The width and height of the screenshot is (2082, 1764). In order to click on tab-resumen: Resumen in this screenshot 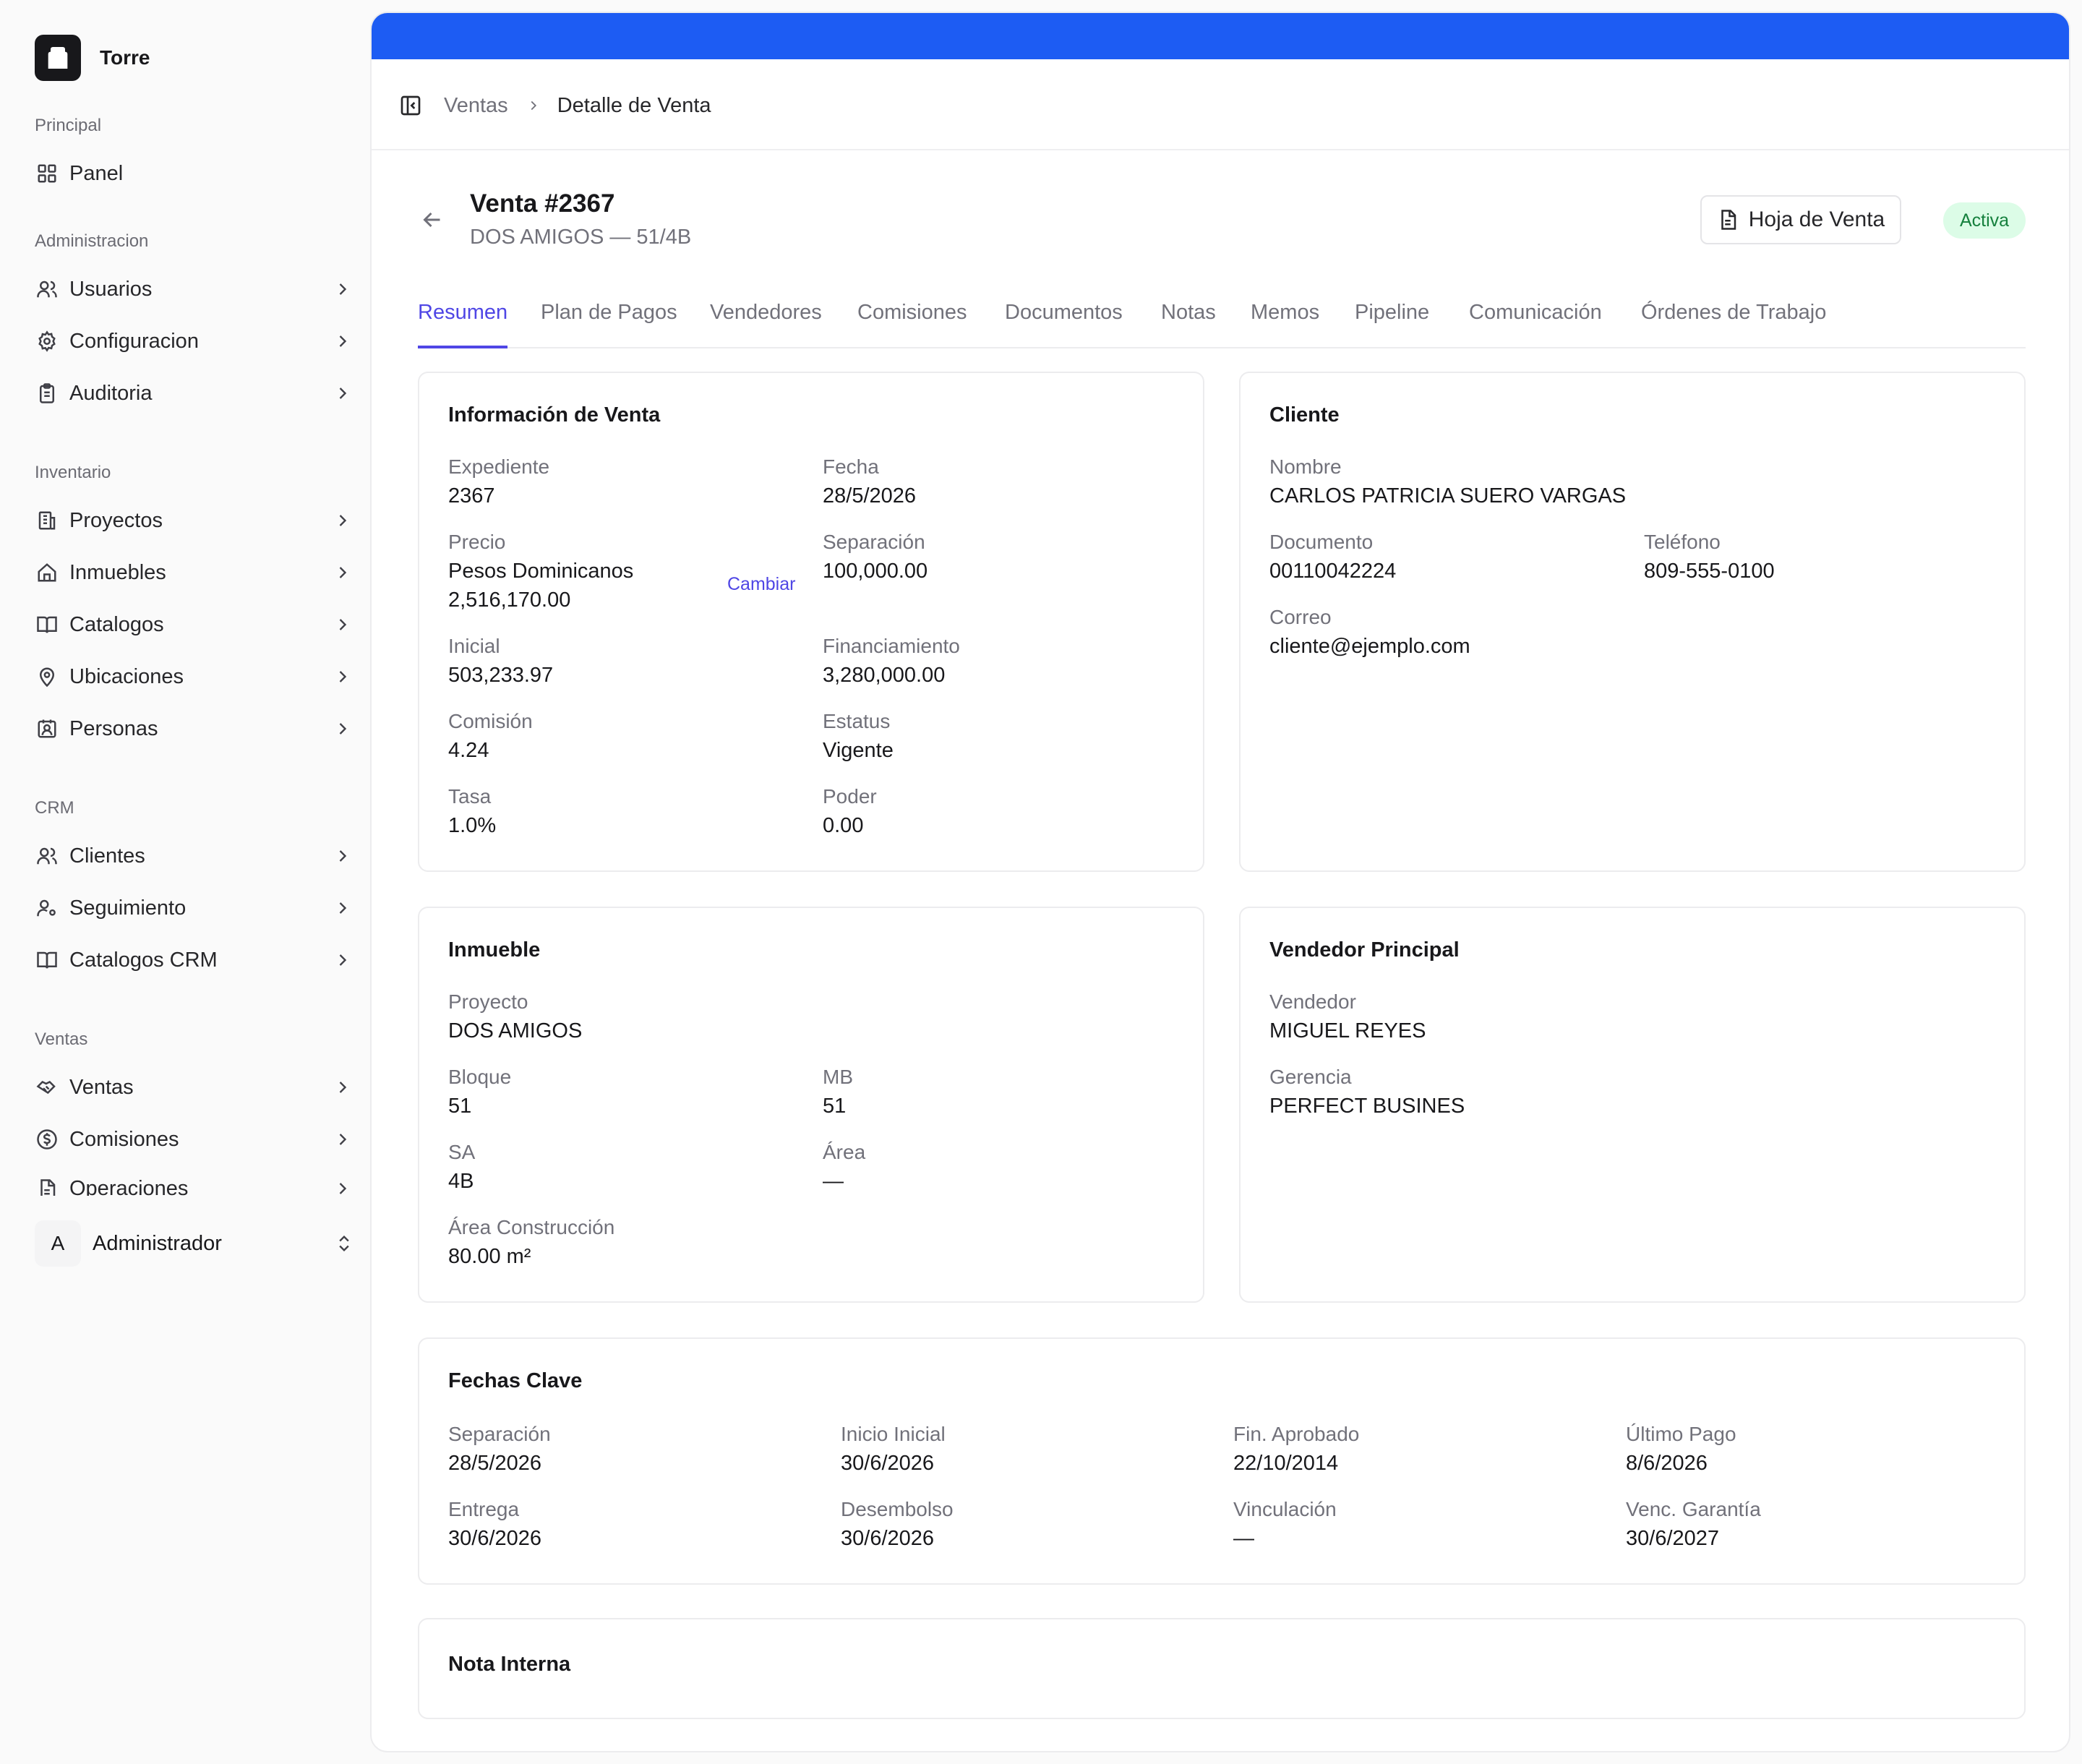, I will do `click(463, 315)`.